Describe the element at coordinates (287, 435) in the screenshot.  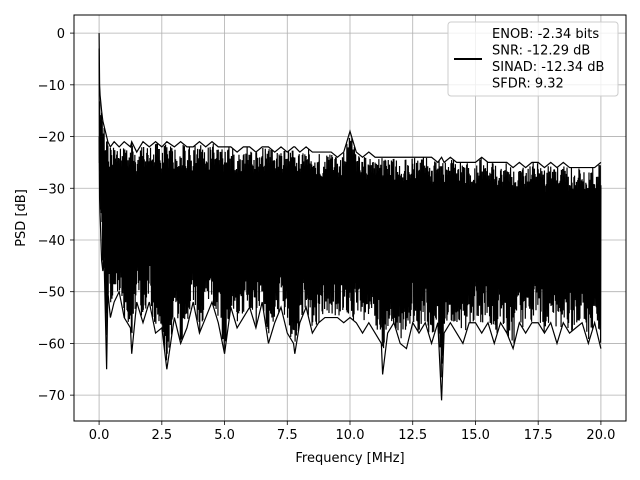
I see `x-tick-label: 7.5` at that location.